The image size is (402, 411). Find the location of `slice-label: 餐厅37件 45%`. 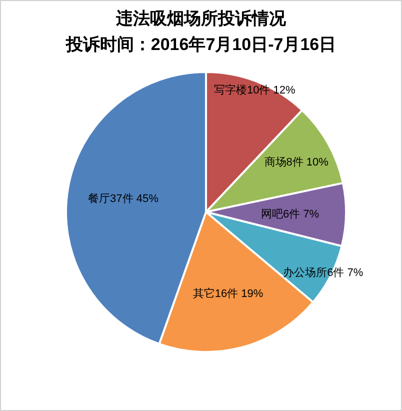

slice-label: 餐厅37件 45% is located at coordinates (123, 198).